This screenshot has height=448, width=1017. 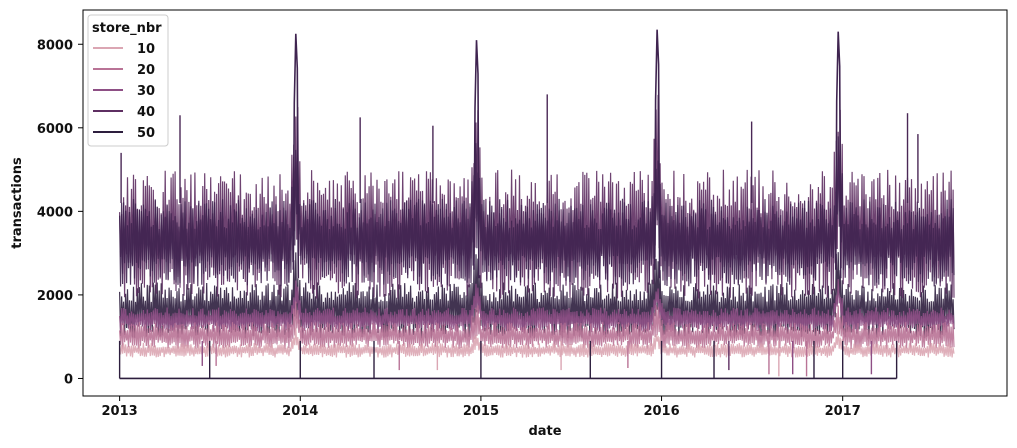 I want to click on legend: store_nbr 10 20 30 40 50, so click(x=128, y=80).